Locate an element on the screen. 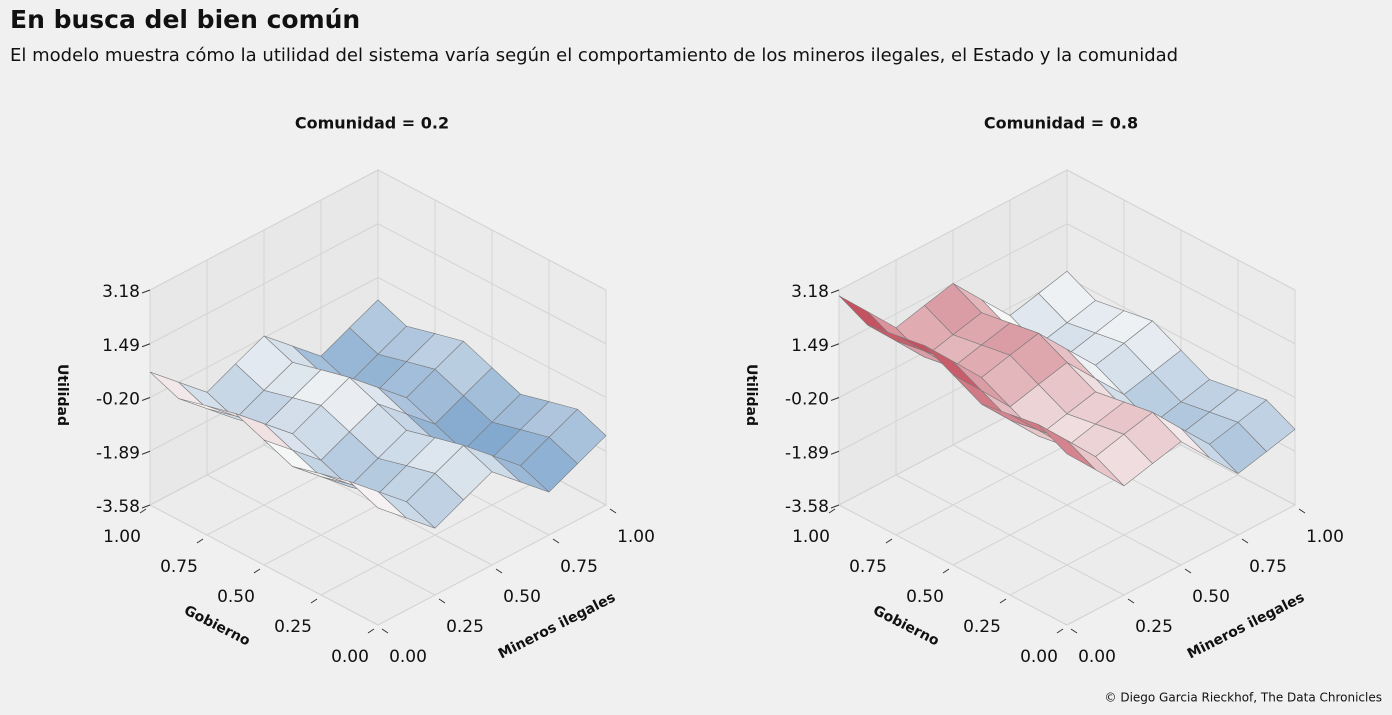 The width and height of the screenshot is (1392, 715). chart-title: Comunidad = 0.2 is located at coordinates (372, 123).